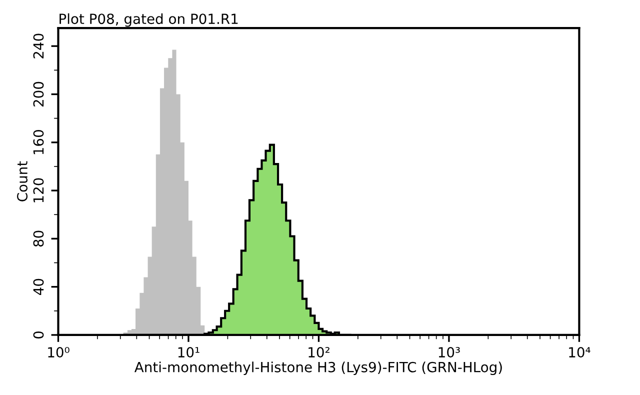 Image resolution: width=640 pixels, height=395 pixels. Describe the element at coordinates (579, 352) in the screenshot. I see `x-tick-label: 10⁴` at that location.